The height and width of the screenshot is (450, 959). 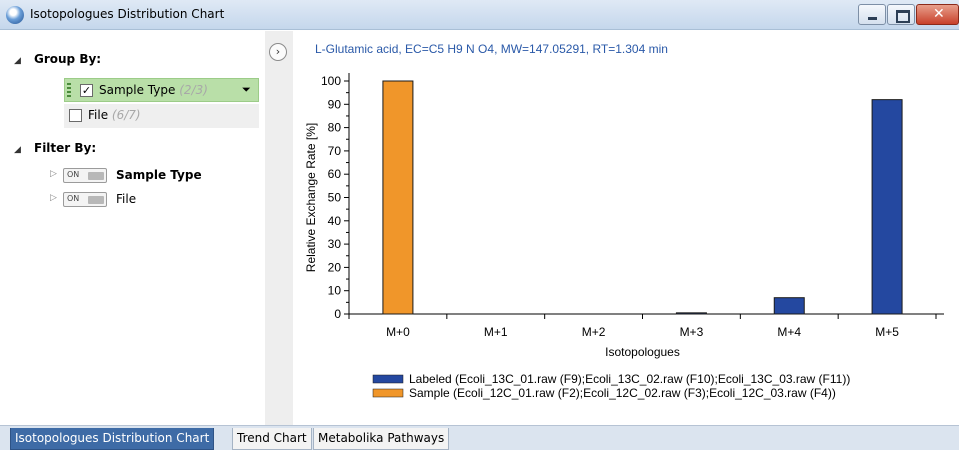 I want to click on y-axis-label: Relative Exchange Rate [%], so click(x=311, y=197).